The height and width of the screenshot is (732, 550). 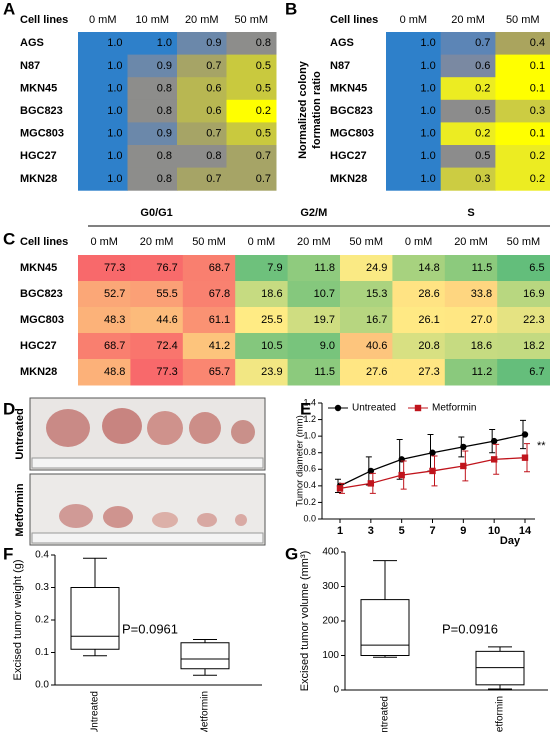 What do you see at coordinates (324, 372) in the screenshot?
I see `cell-label: 11.5` at bounding box center [324, 372].